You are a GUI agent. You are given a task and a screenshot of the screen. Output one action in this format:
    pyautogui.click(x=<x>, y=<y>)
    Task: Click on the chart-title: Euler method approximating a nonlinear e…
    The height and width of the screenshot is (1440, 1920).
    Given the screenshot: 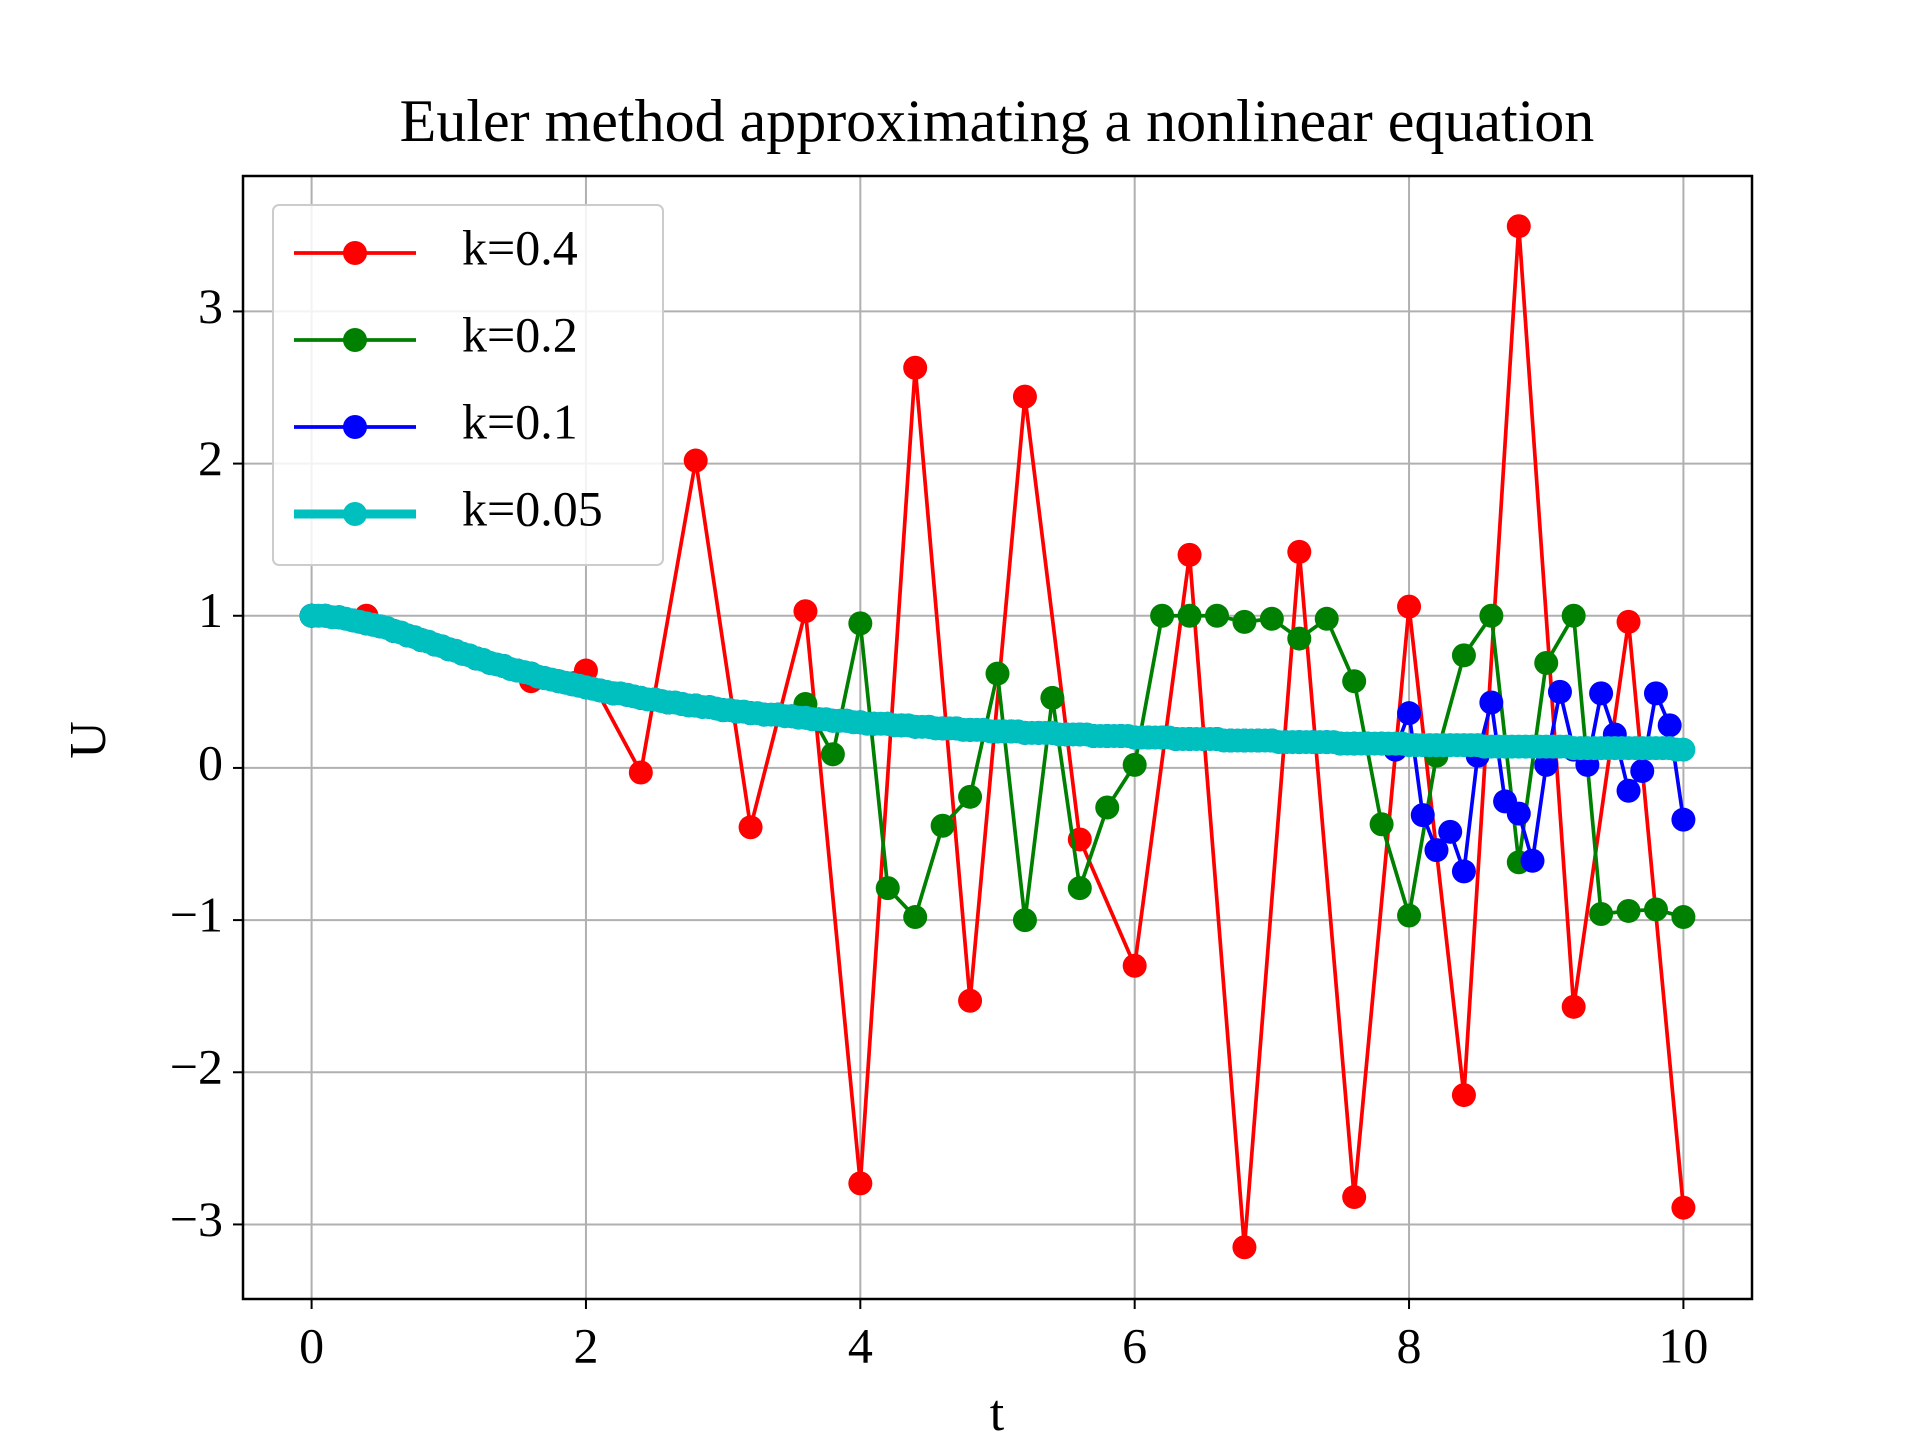 What is the action you would take?
    pyautogui.click(x=997, y=121)
    